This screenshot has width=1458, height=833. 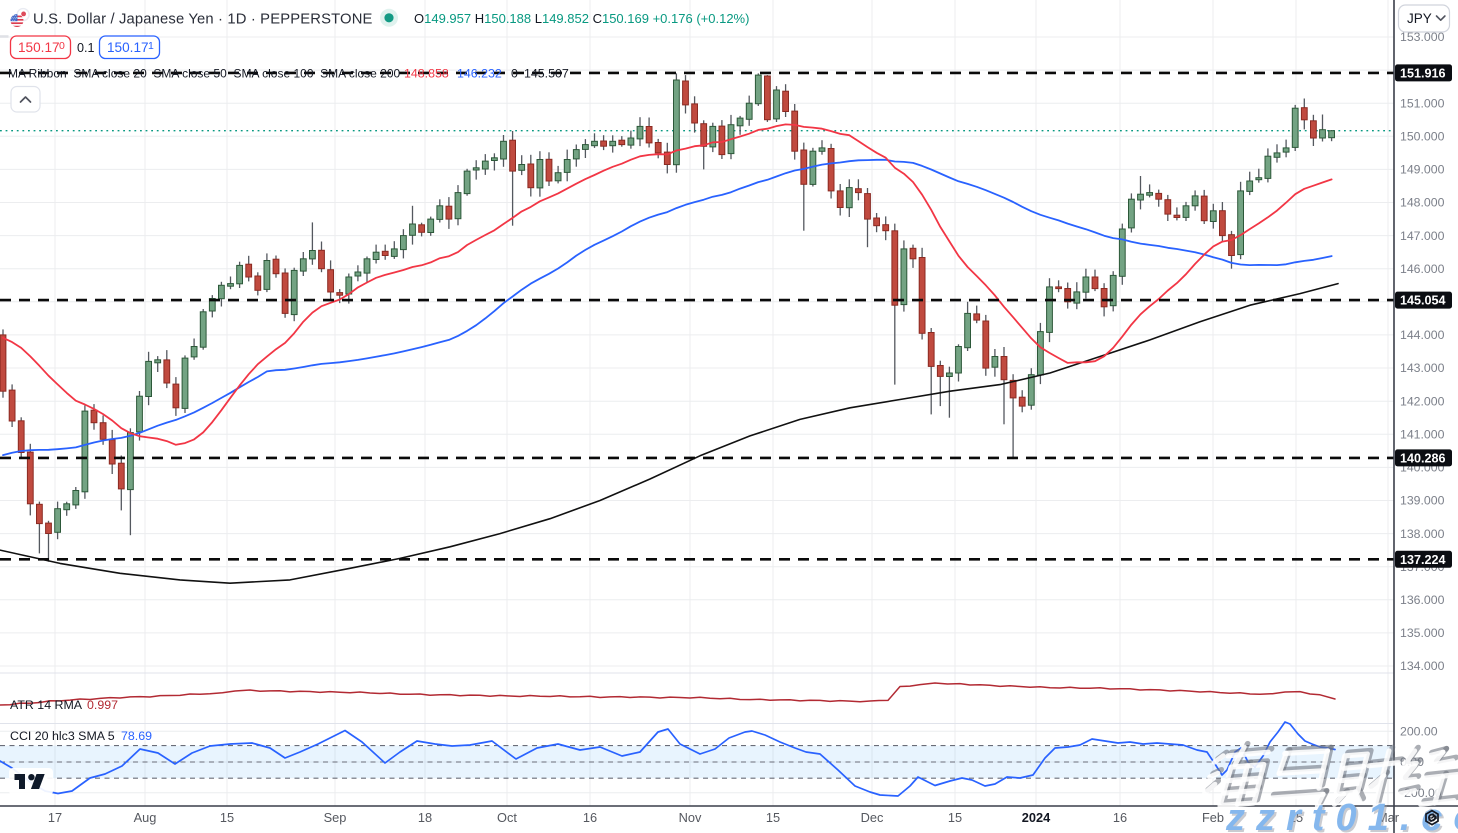 What do you see at coordinates (1388, 817) in the screenshot?
I see `svg-text: Mar` at bounding box center [1388, 817].